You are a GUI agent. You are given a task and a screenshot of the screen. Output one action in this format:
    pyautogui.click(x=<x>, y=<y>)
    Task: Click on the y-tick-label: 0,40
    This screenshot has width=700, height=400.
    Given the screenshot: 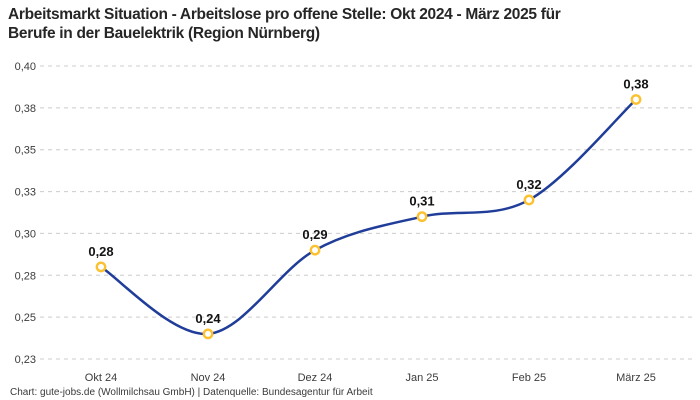 What is the action you would take?
    pyautogui.click(x=25, y=67)
    